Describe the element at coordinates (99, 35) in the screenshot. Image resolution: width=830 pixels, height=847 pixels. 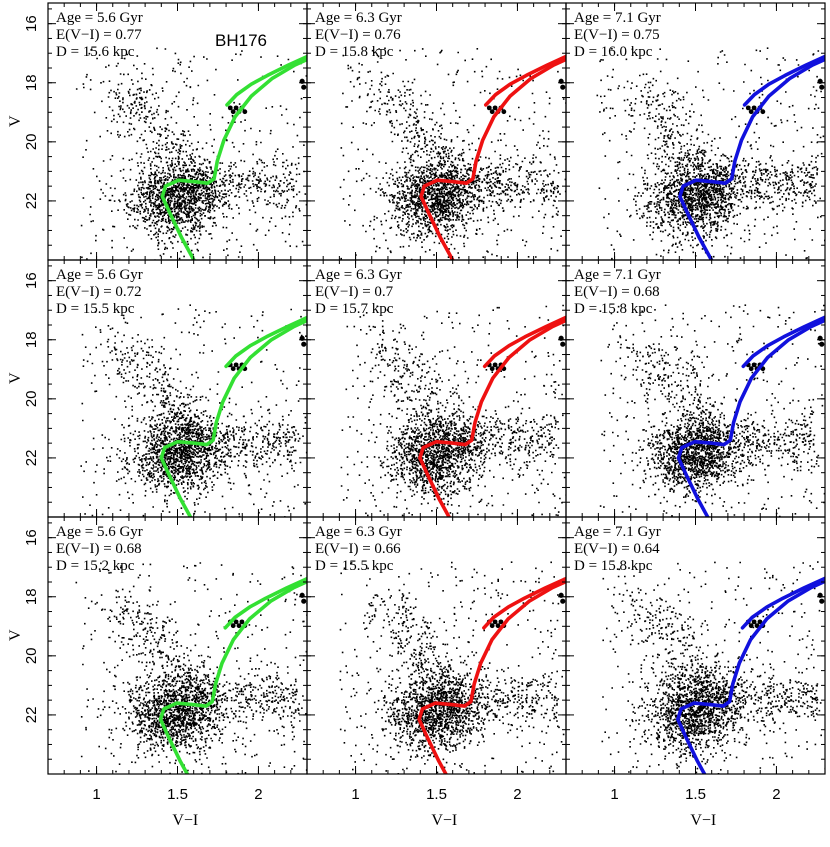
I see `panel-annotation-line: E(V−I) = 0.77` at that location.